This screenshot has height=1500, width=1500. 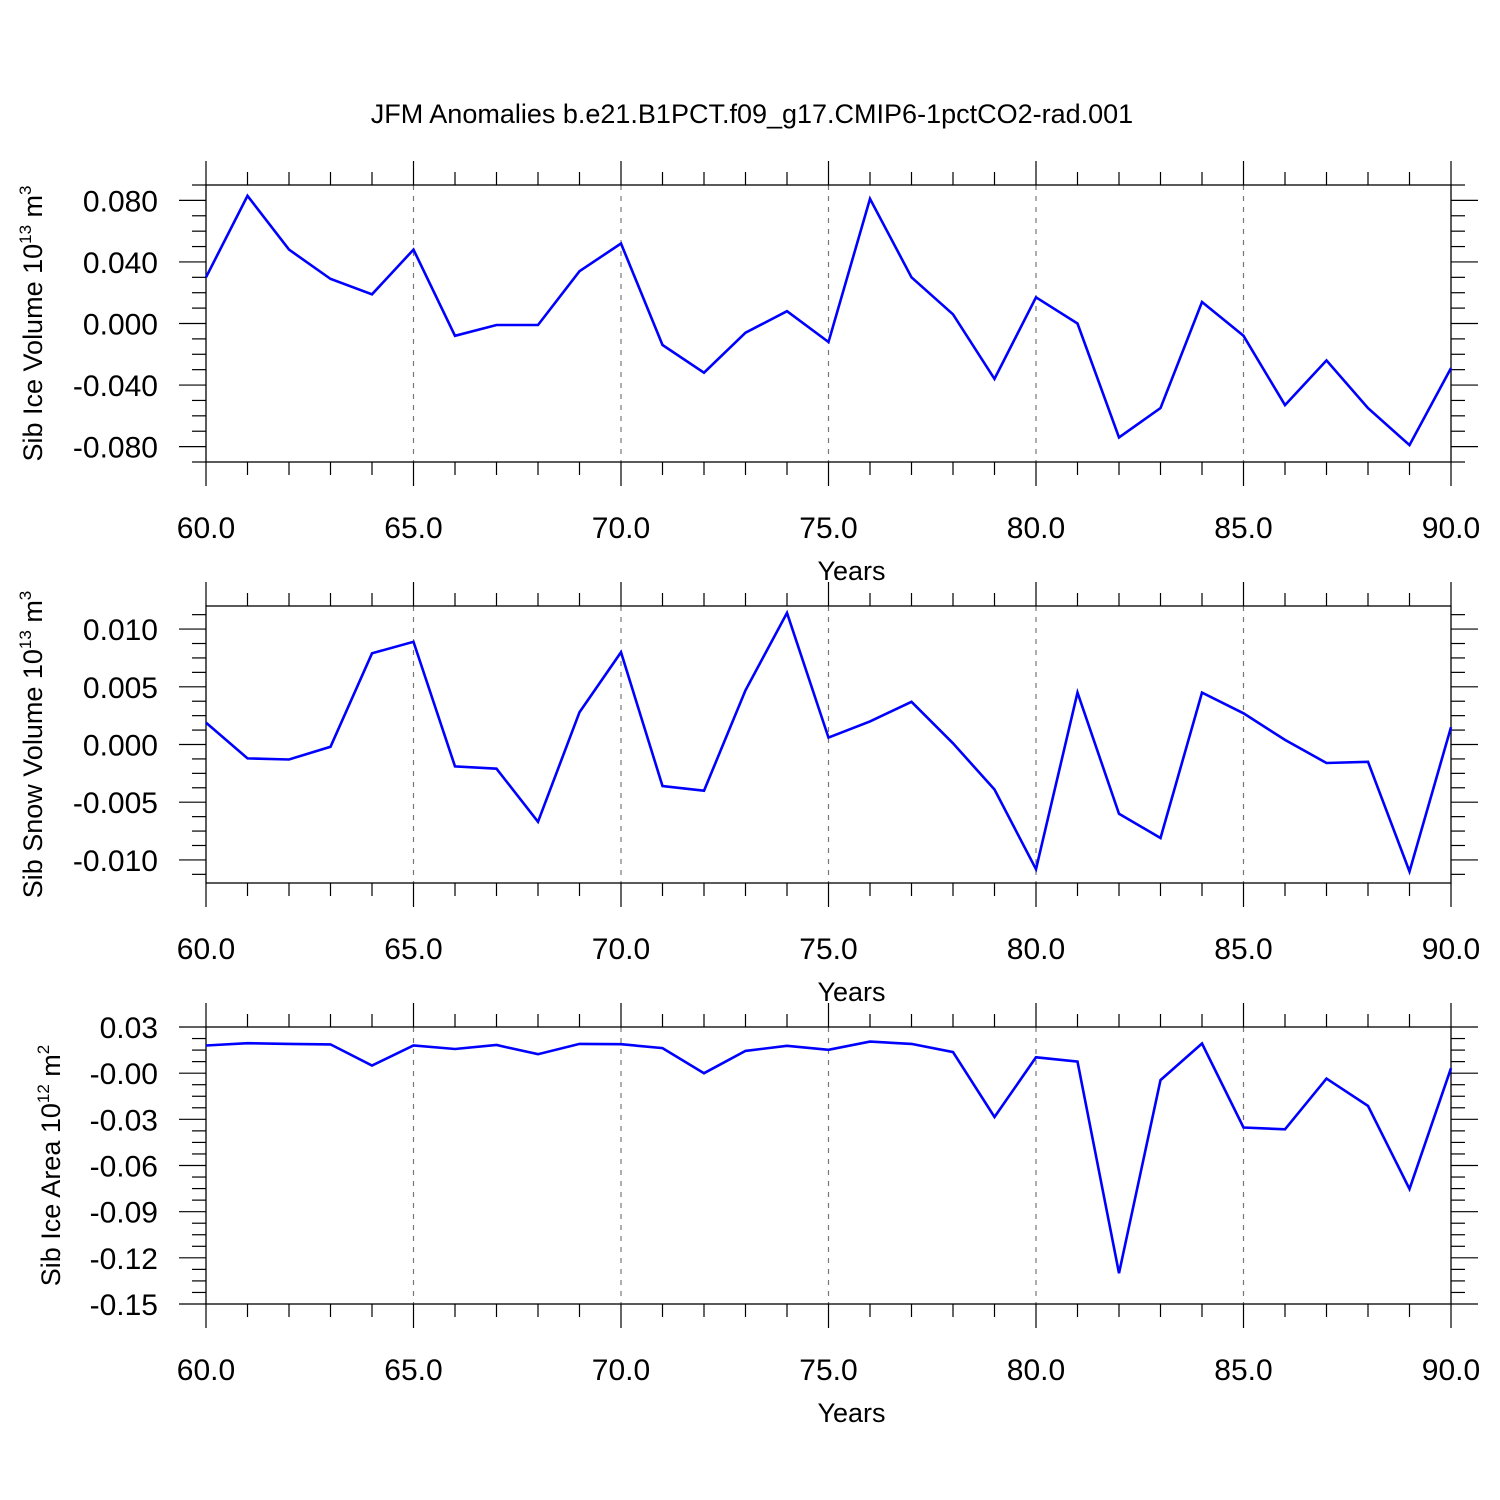 What do you see at coordinates (50, 1166) in the screenshot?
I see `y-axis-label: Sib Ice Area 1012 m2` at bounding box center [50, 1166].